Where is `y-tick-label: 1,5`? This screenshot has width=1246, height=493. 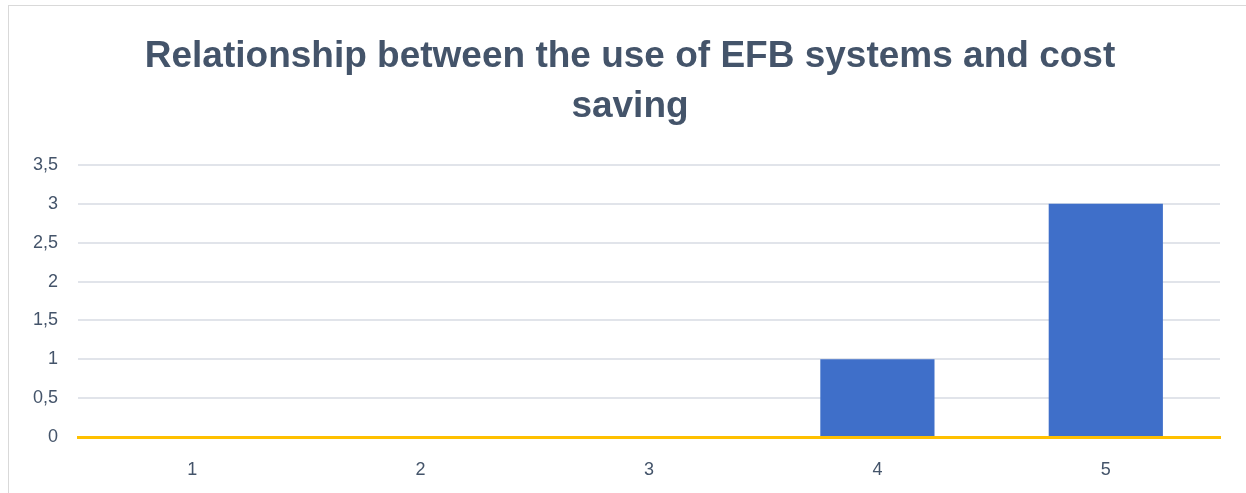 y-tick-label: 1,5 is located at coordinates (45, 319).